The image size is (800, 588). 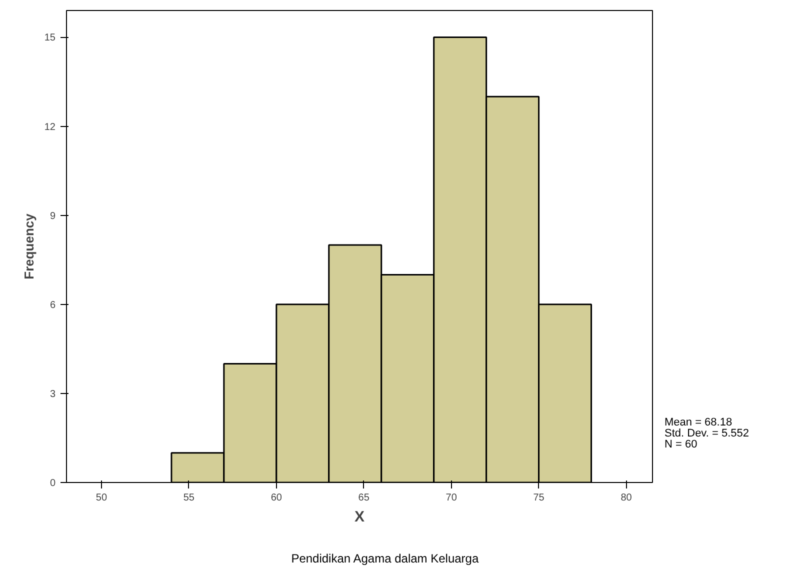 I want to click on y-tick-label: 9, so click(x=53, y=216).